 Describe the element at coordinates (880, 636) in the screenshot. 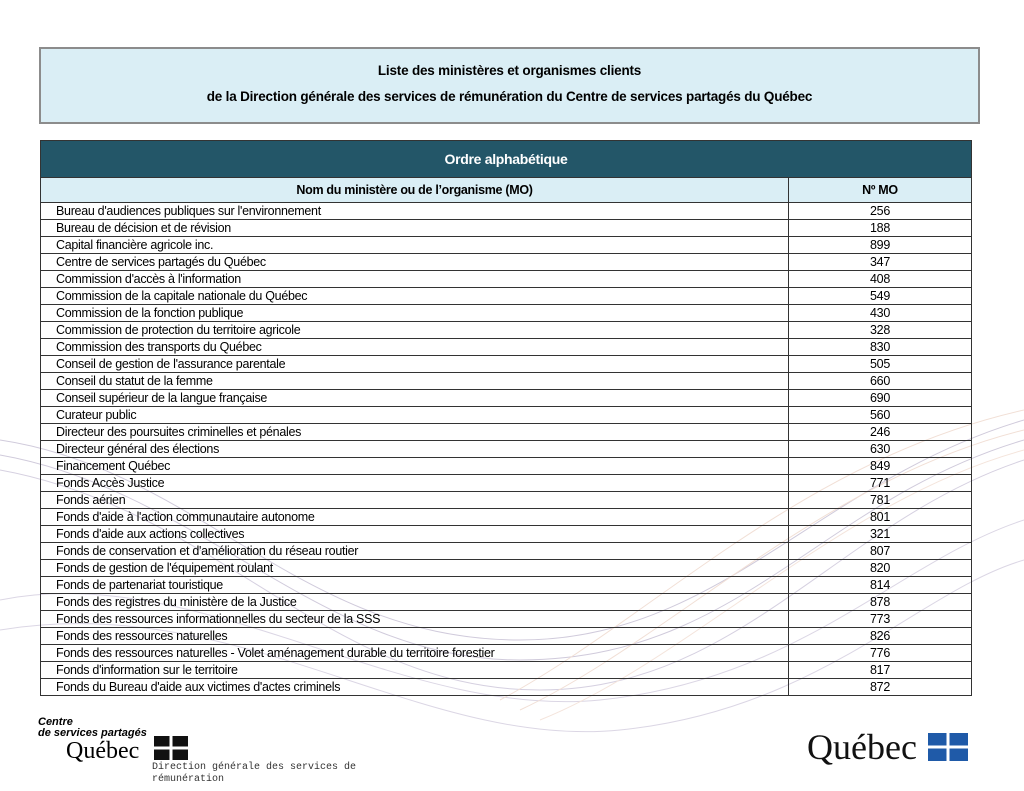

I see `mo-number: 826` at that location.